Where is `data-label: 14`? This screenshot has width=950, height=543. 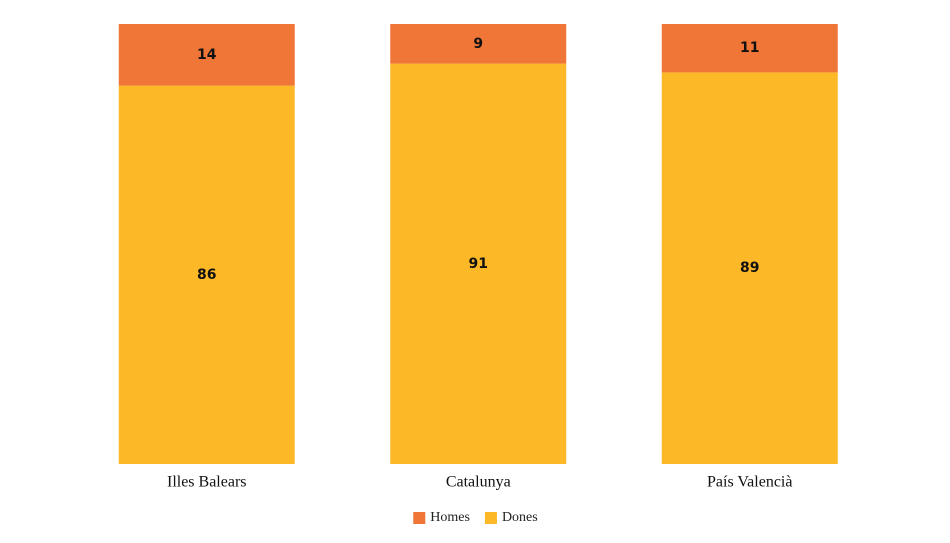
data-label: 14 is located at coordinates (207, 55).